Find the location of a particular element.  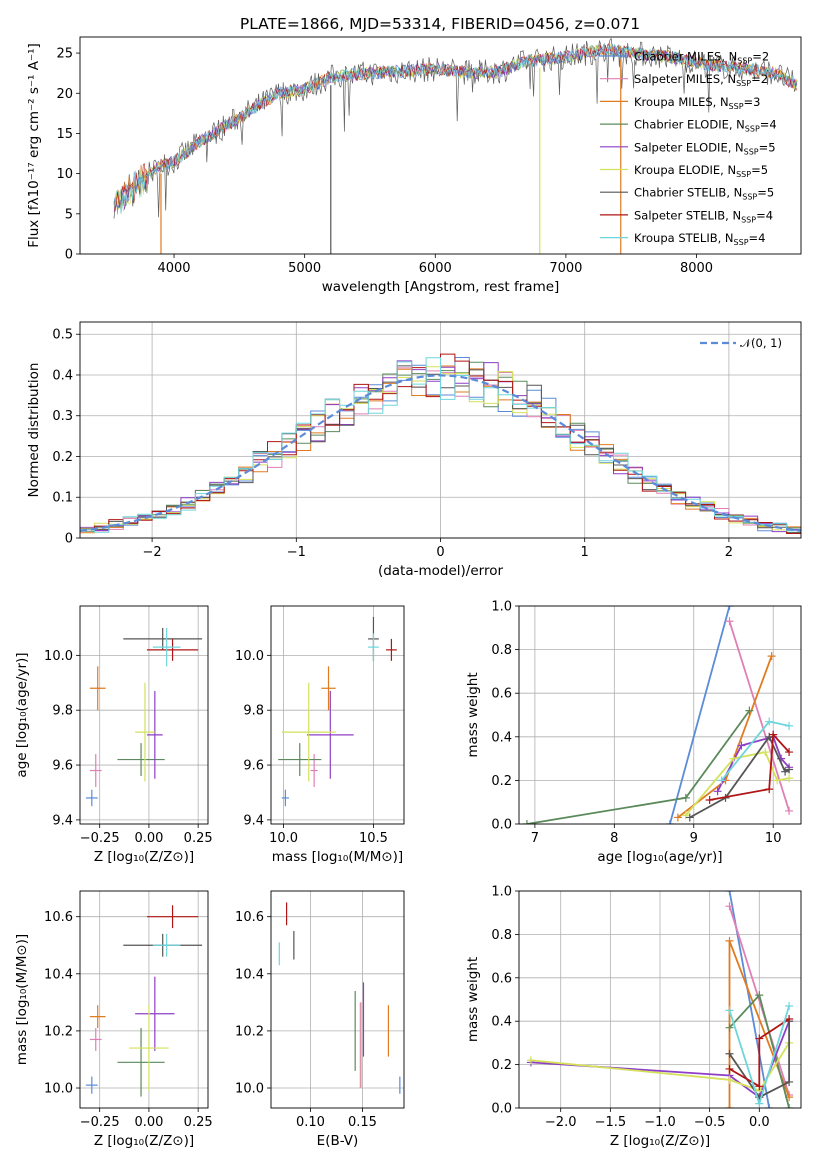

x-tick-label: 0.0 is located at coordinates (759, 1122).